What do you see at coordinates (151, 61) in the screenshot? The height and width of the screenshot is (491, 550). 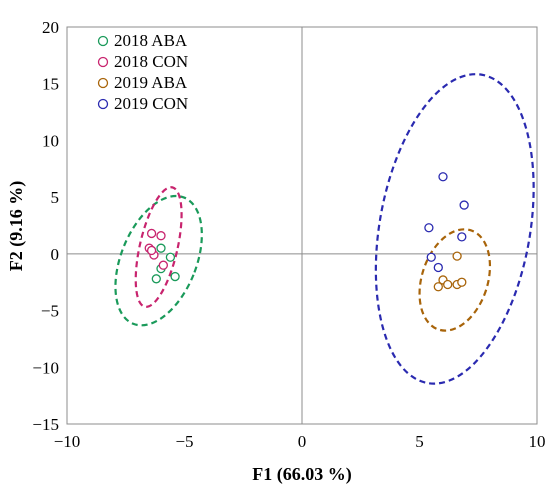 I see `legend-label: 2018 CON` at bounding box center [151, 61].